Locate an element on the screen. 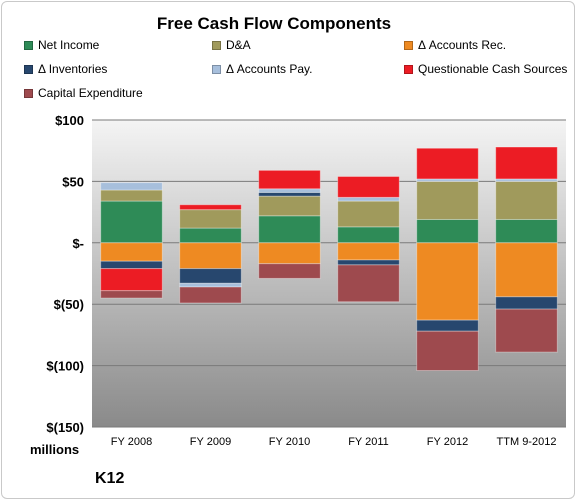 The width and height of the screenshot is (578, 502). legend-item-capital-expenditure: Capital Expenditure is located at coordinates (83, 93).